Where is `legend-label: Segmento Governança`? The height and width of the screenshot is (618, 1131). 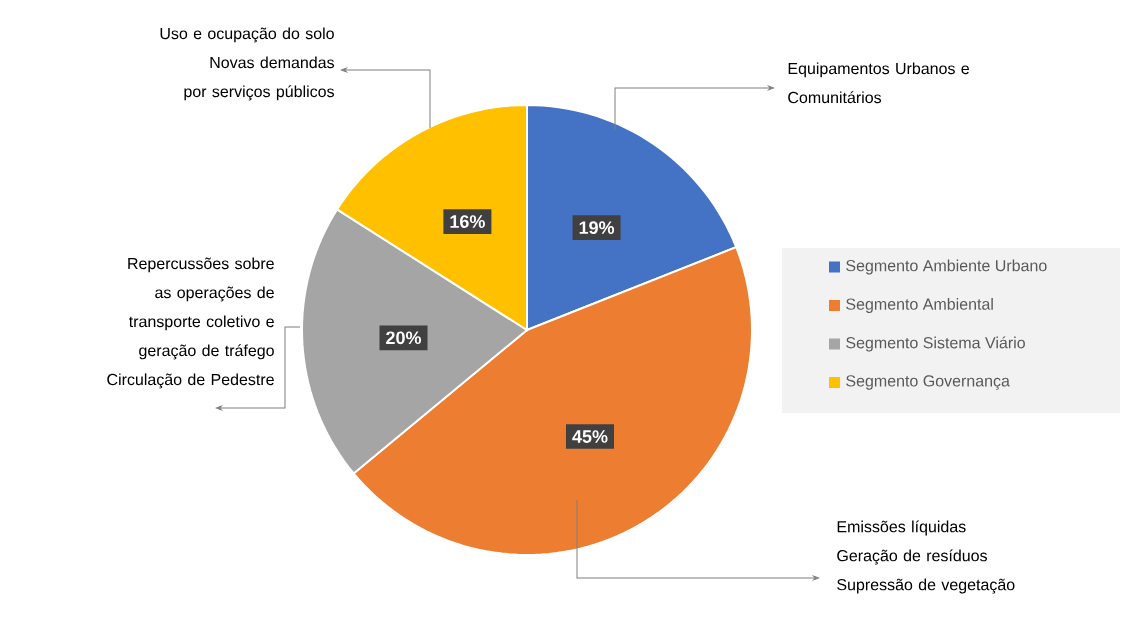
legend-label: Segmento Governança is located at coordinates (928, 382).